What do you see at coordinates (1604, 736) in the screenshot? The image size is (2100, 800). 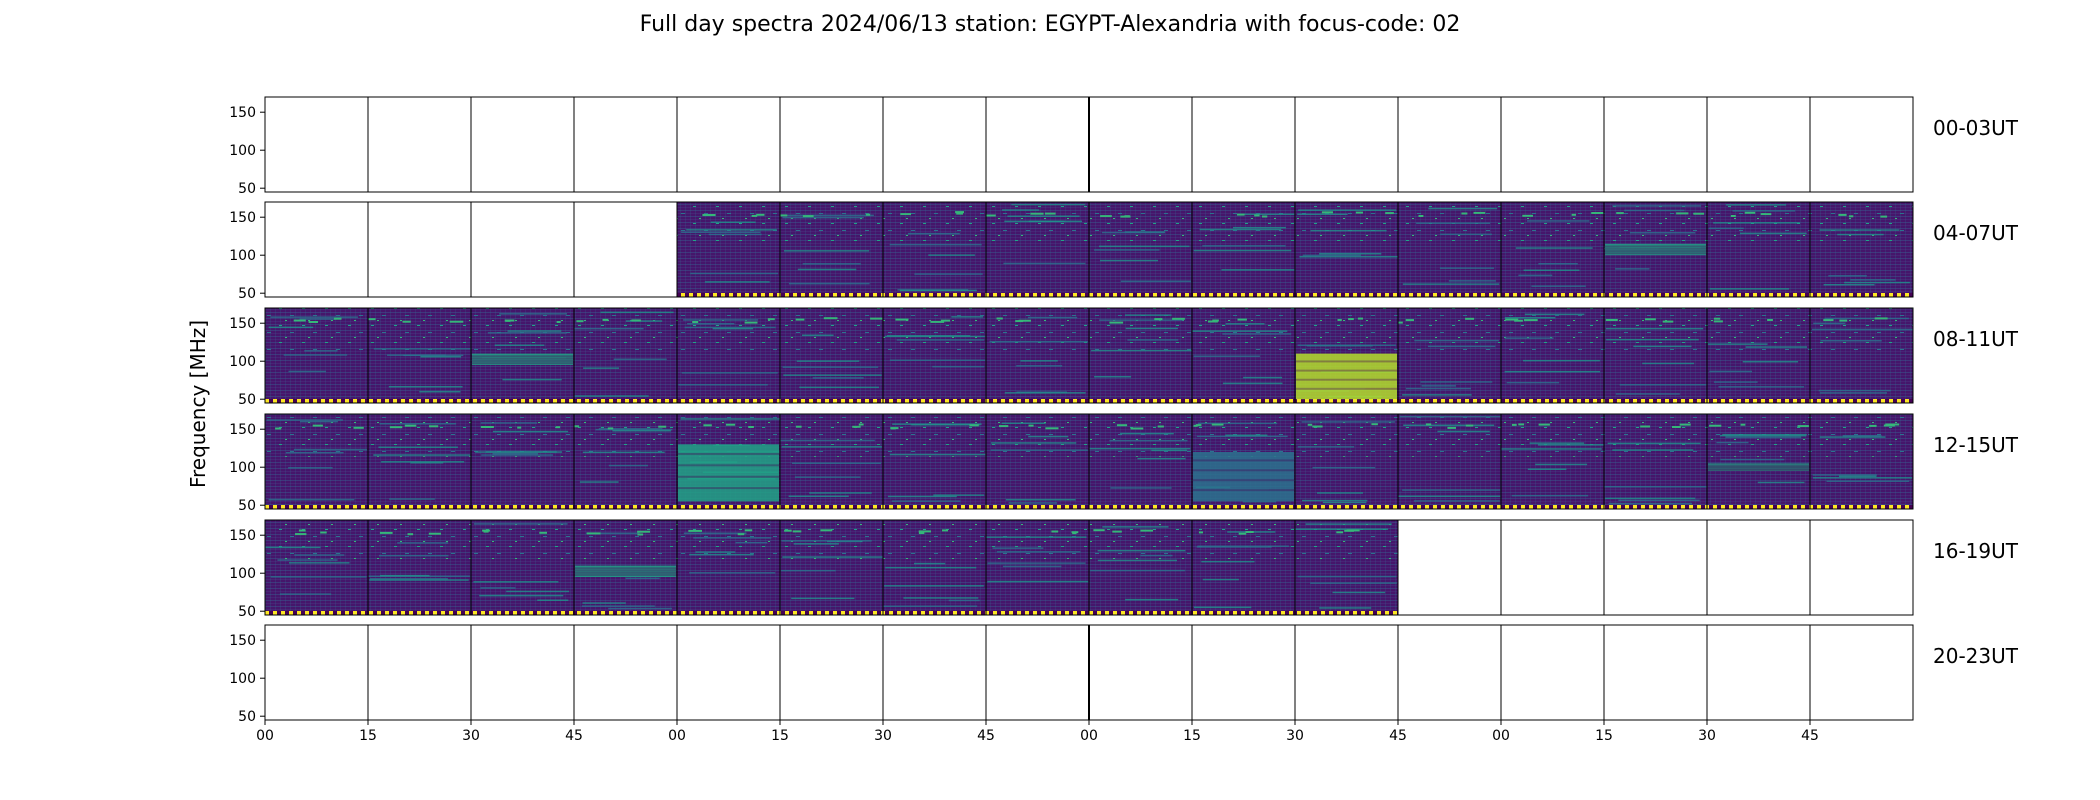 I see `x-tick-label: 15` at bounding box center [1604, 736].